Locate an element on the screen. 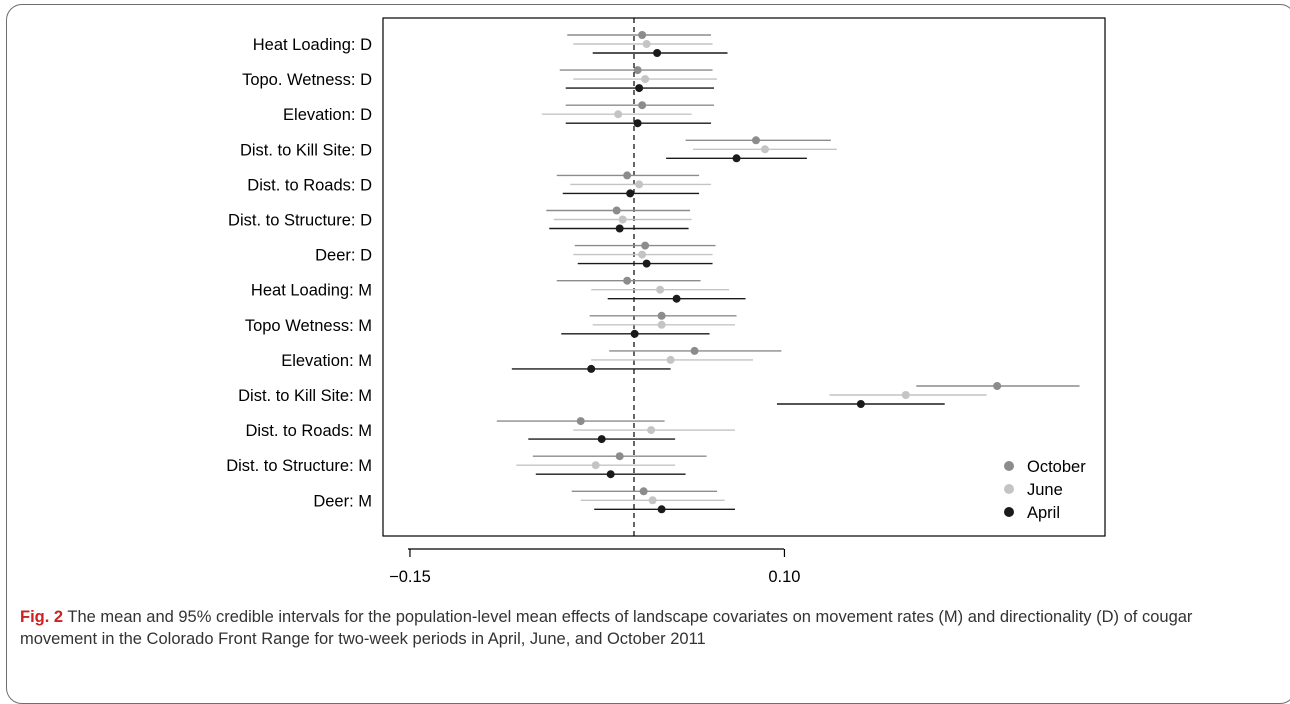 The height and width of the screenshot is (704, 1290). legend: October June April is located at coordinates (1045, 490).